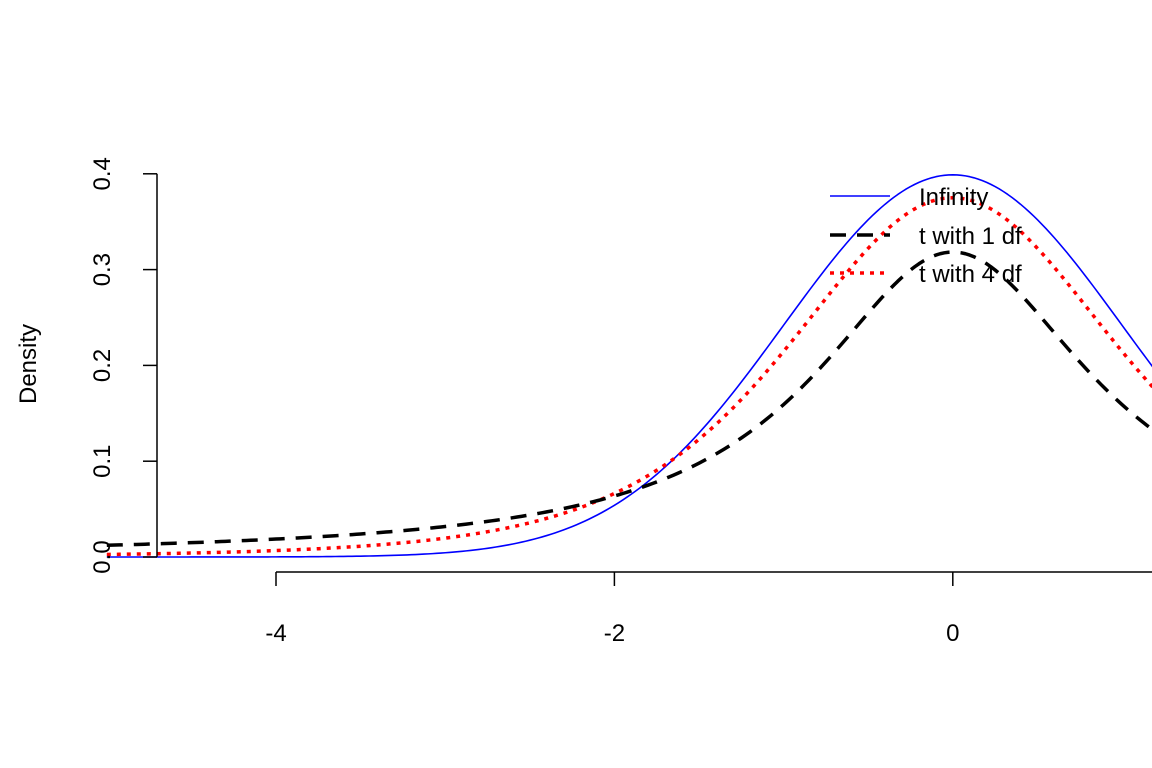 This screenshot has height=768, width=1152. What do you see at coordinates (953, 197) in the screenshot?
I see `legend-label: Infinity` at bounding box center [953, 197].